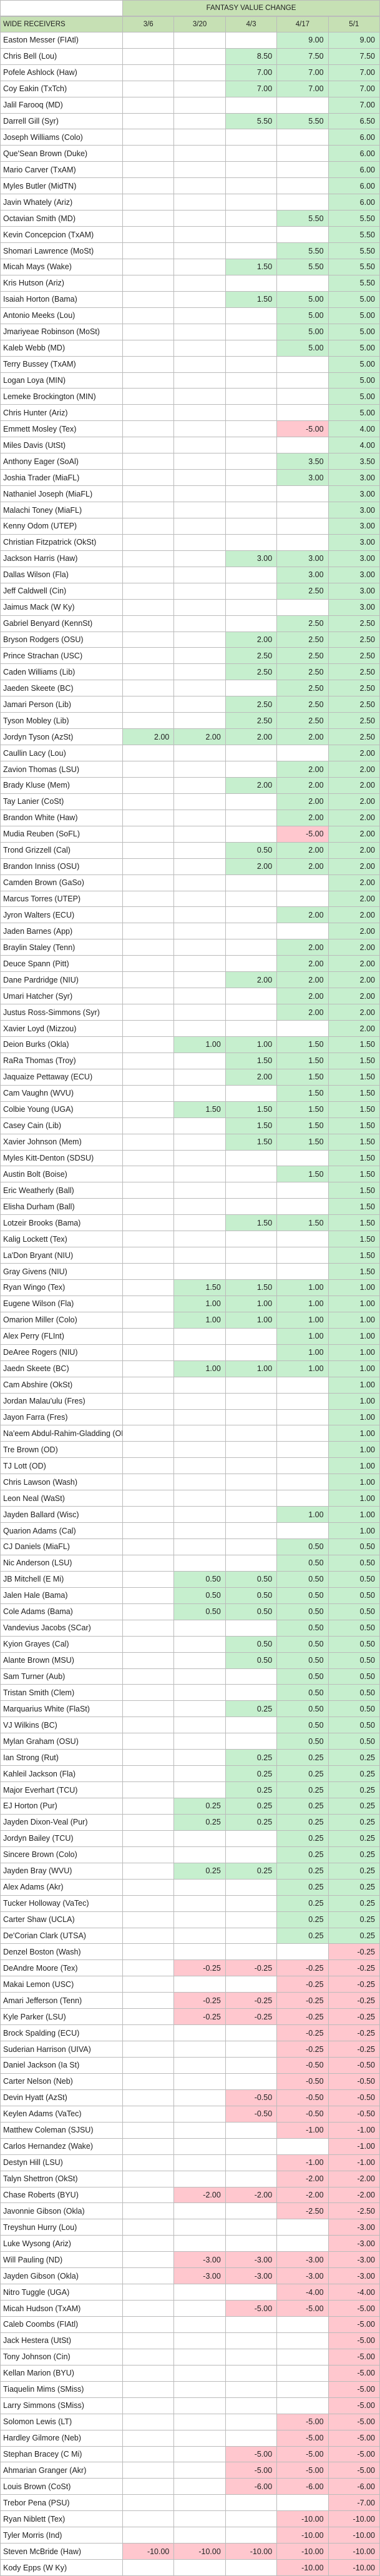 This screenshot has width=380, height=2576. I want to click on player-name: Joshia Trader (MiaFL), so click(61, 478).